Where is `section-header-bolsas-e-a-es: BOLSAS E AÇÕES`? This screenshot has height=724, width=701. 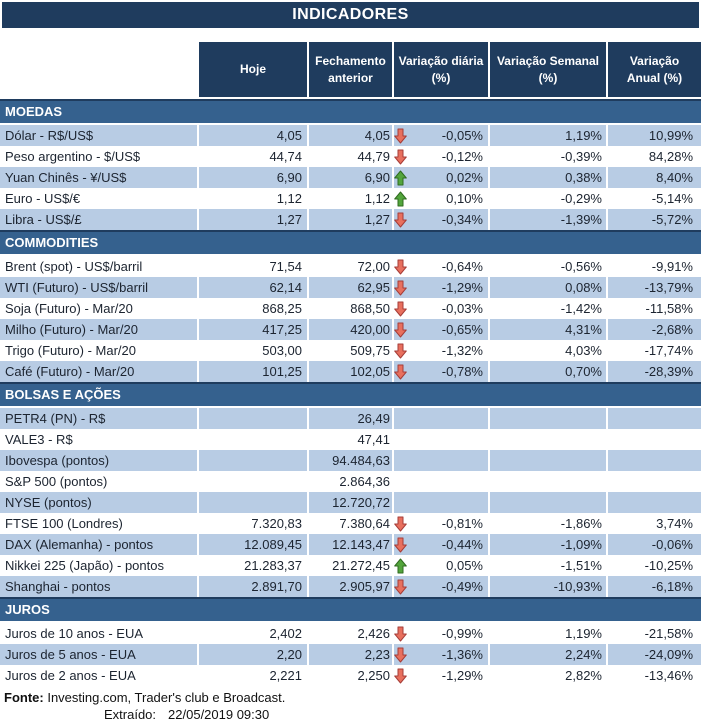
section-header-bolsas-e-a-es: BOLSAS E AÇÕES is located at coordinates (350, 394).